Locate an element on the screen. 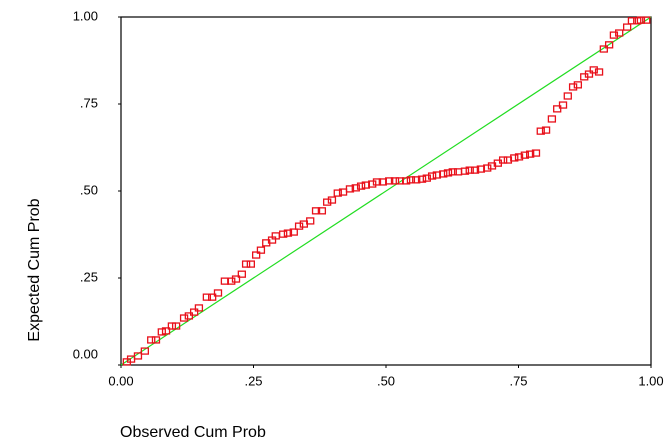 The image size is (664, 443). x-tick-label: 1.00 is located at coordinates (650, 380).